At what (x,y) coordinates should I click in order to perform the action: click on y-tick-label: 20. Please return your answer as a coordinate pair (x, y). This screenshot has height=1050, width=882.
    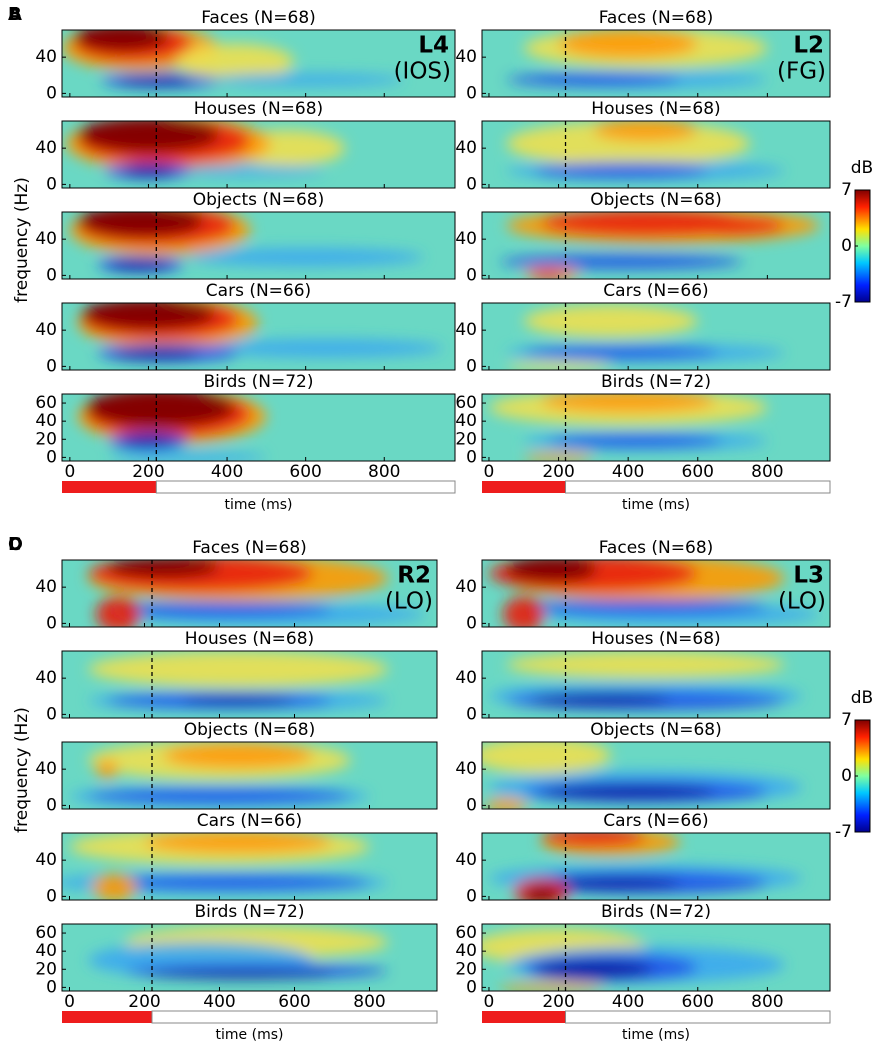
    Looking at the image, I should click on (466, 969).